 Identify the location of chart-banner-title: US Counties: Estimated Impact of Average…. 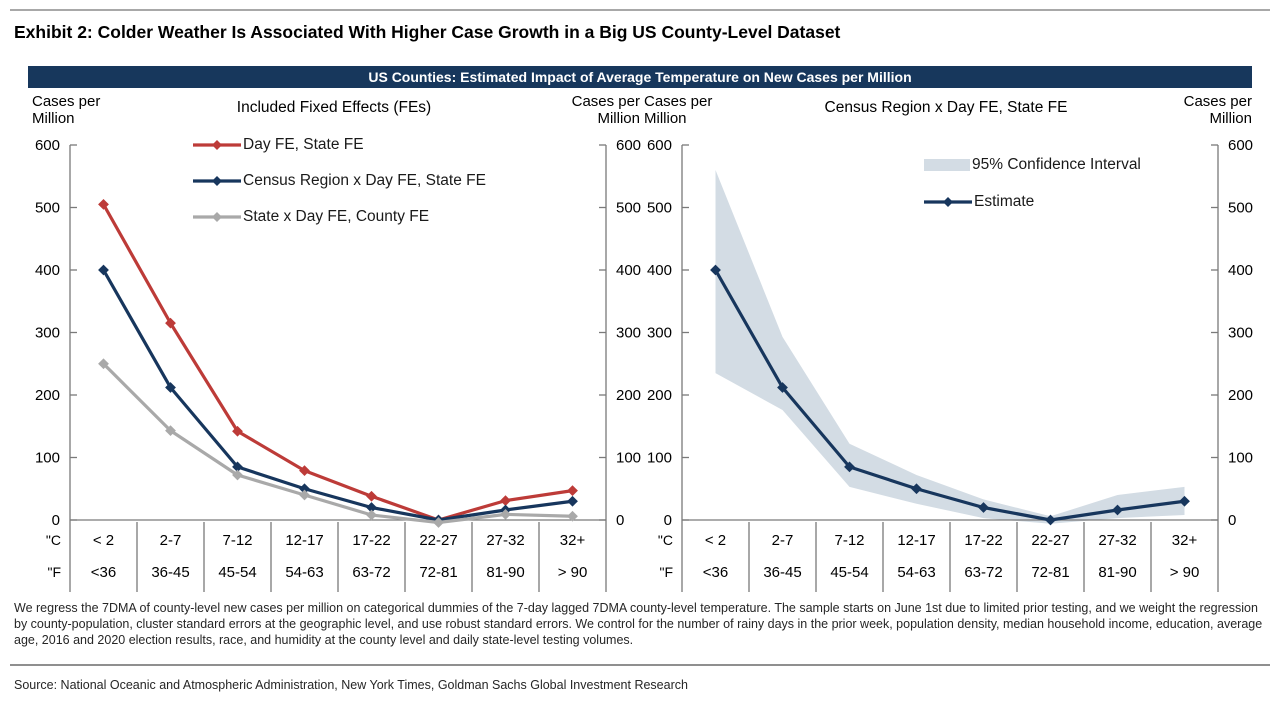
(640, 77).